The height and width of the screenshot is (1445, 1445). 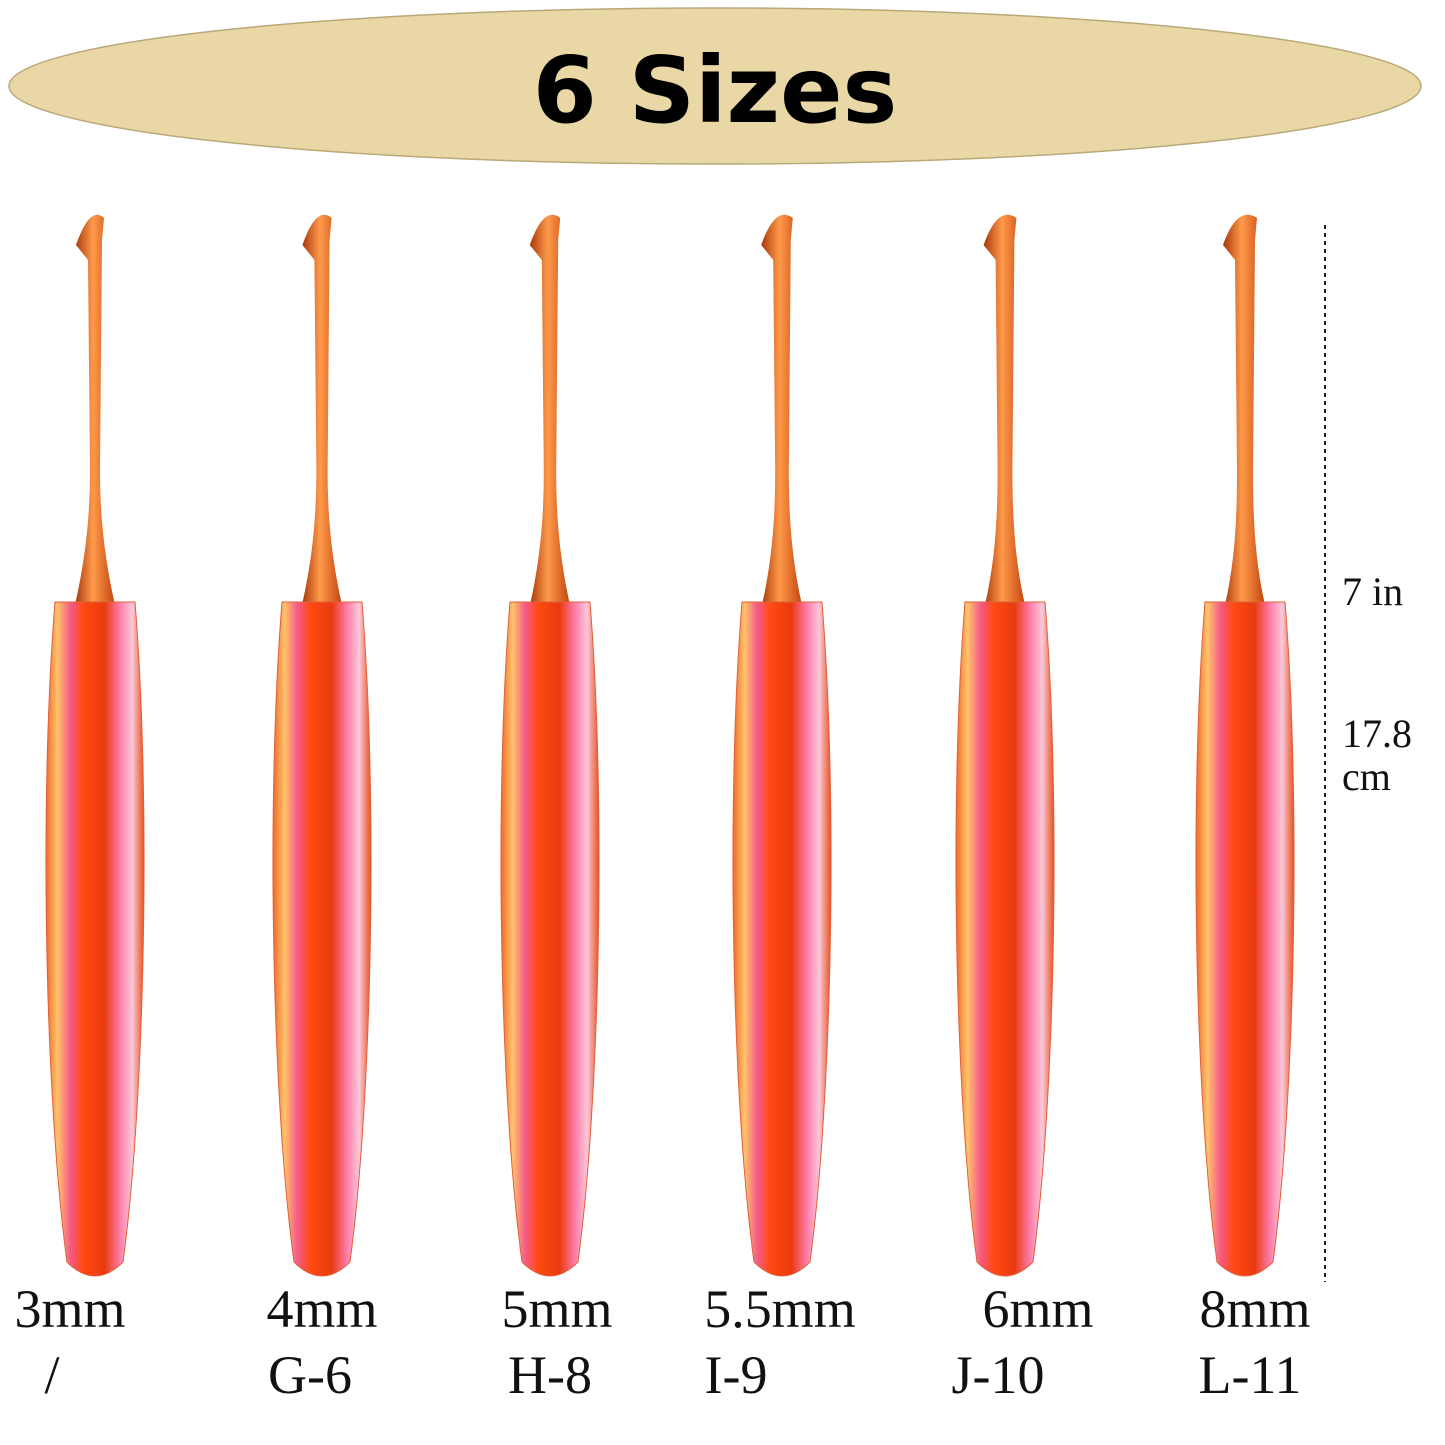 I want to click on size-metric: 5.5mm, so click(x=780, y=1309).